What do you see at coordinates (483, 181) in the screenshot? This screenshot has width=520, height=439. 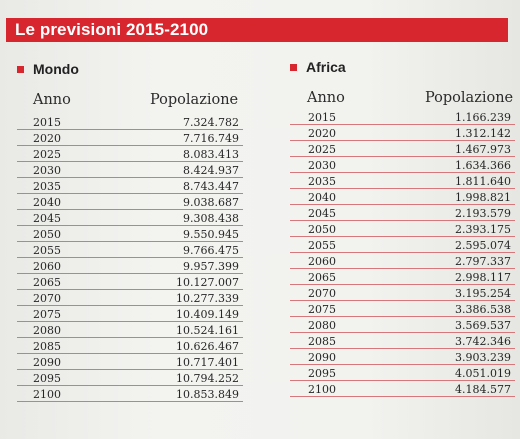 I see `population-cell: 1.811.640` at bounding box center [483, 181].